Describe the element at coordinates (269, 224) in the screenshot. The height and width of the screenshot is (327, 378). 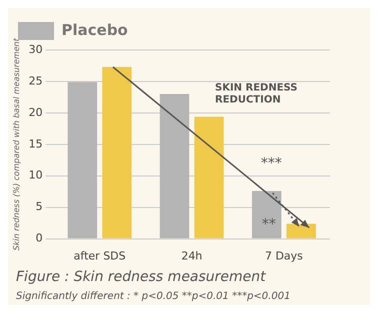
I see `annotation: **` at that location.